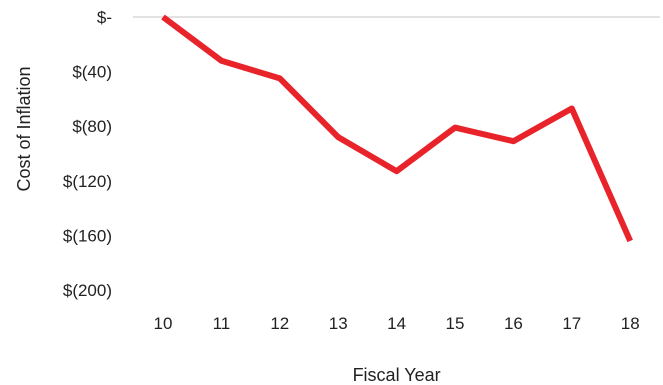 The image size is (663, 385). Describe the element at coordinates (92, 72) in the screenshot. I see `y-tick-label: $(40)` at that location.